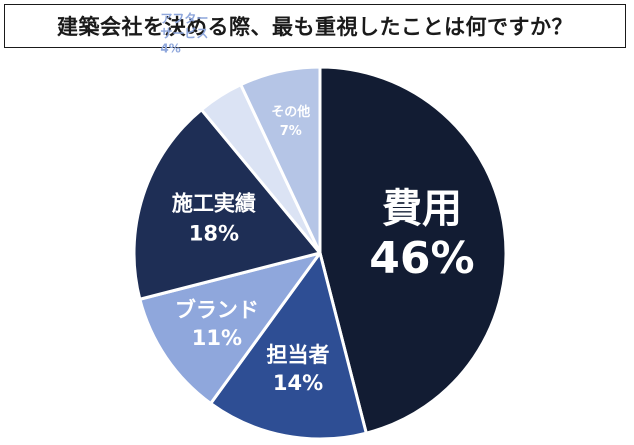 The width and height of the screenshot is (634, 445). I want to click on chart-title: 建築会社を決める際、最も重視したことは何ですか？, so click(315, 27).